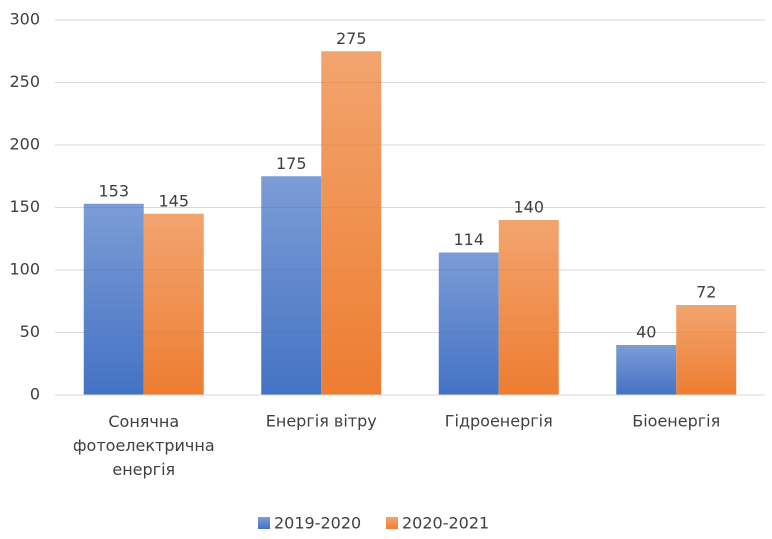 This screenshot has height=539, width=772. Describe the element at coordinates (30, 331) in the screenshot. I see `y-tick-label: 50` at that location.